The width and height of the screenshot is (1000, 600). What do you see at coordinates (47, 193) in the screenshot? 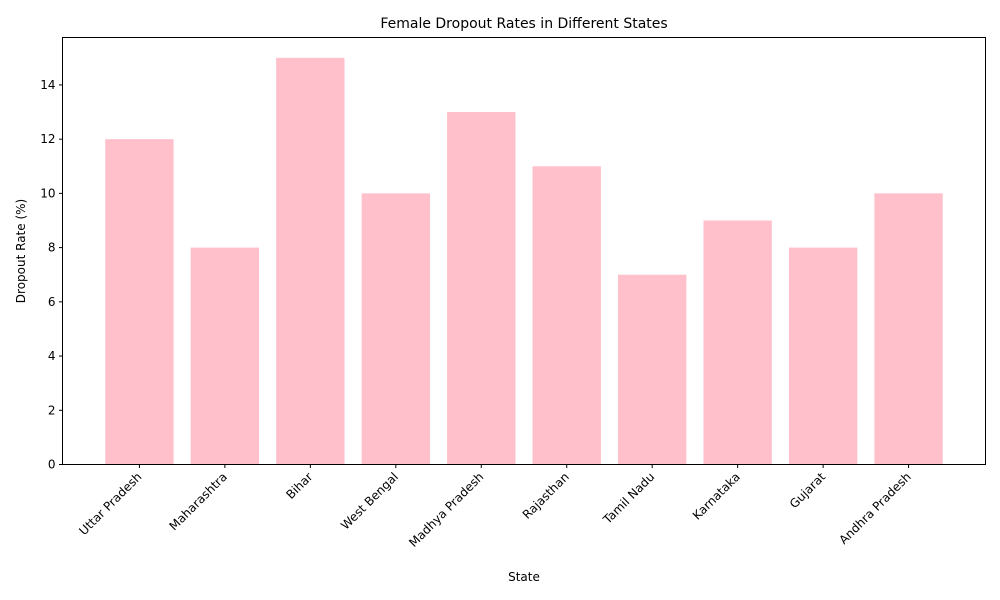
I see `y-tick-label: 10` at bounding box center [47, 193].